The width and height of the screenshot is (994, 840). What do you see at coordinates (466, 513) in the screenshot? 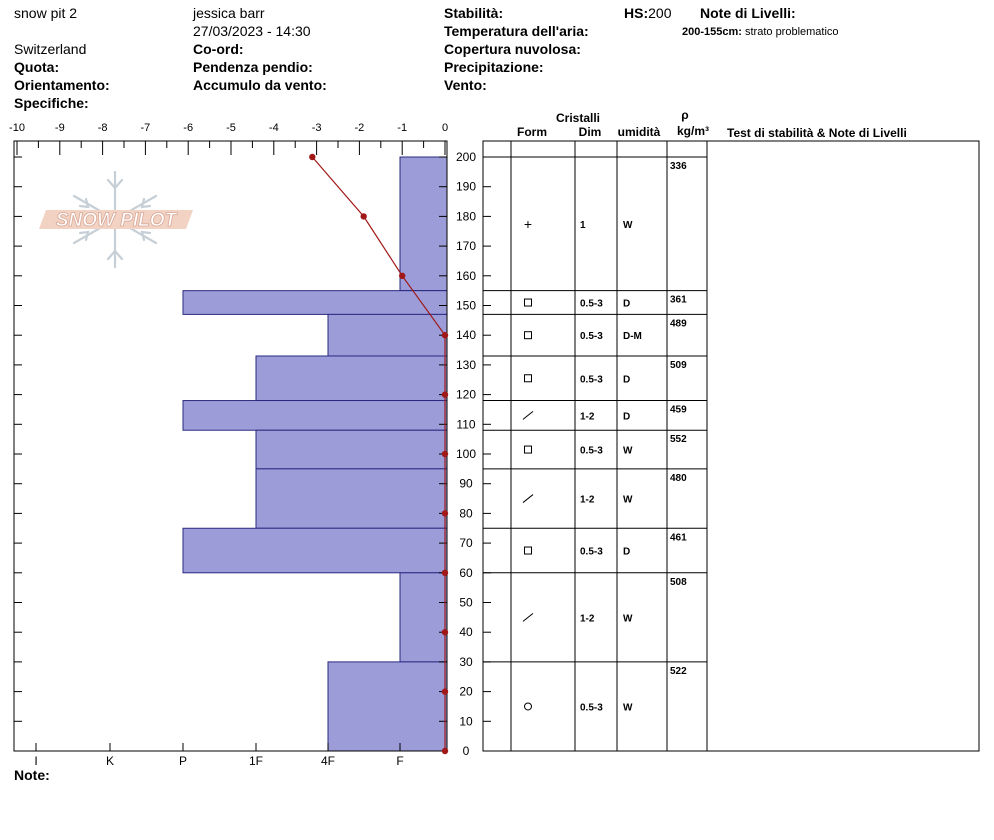
I see `height-tick-label: 80` at bounding box center [466, 513].